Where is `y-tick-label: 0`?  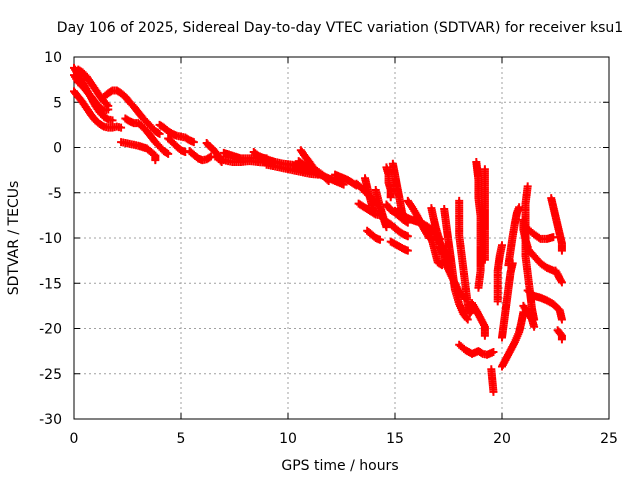
y-tick-label: 0 is located at coordinates (57, 149).